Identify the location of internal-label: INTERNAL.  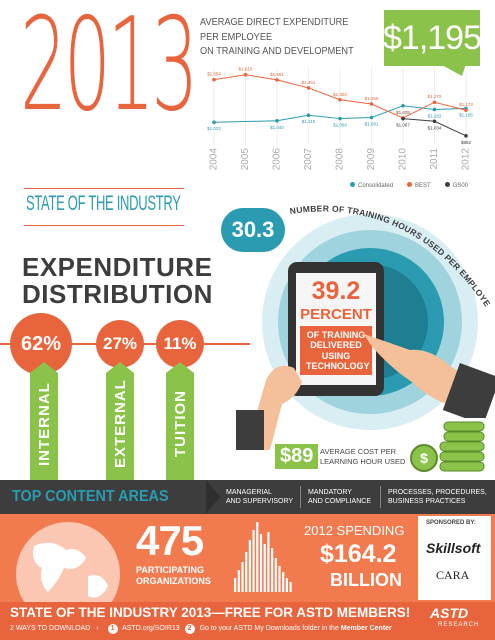
(44, 424).